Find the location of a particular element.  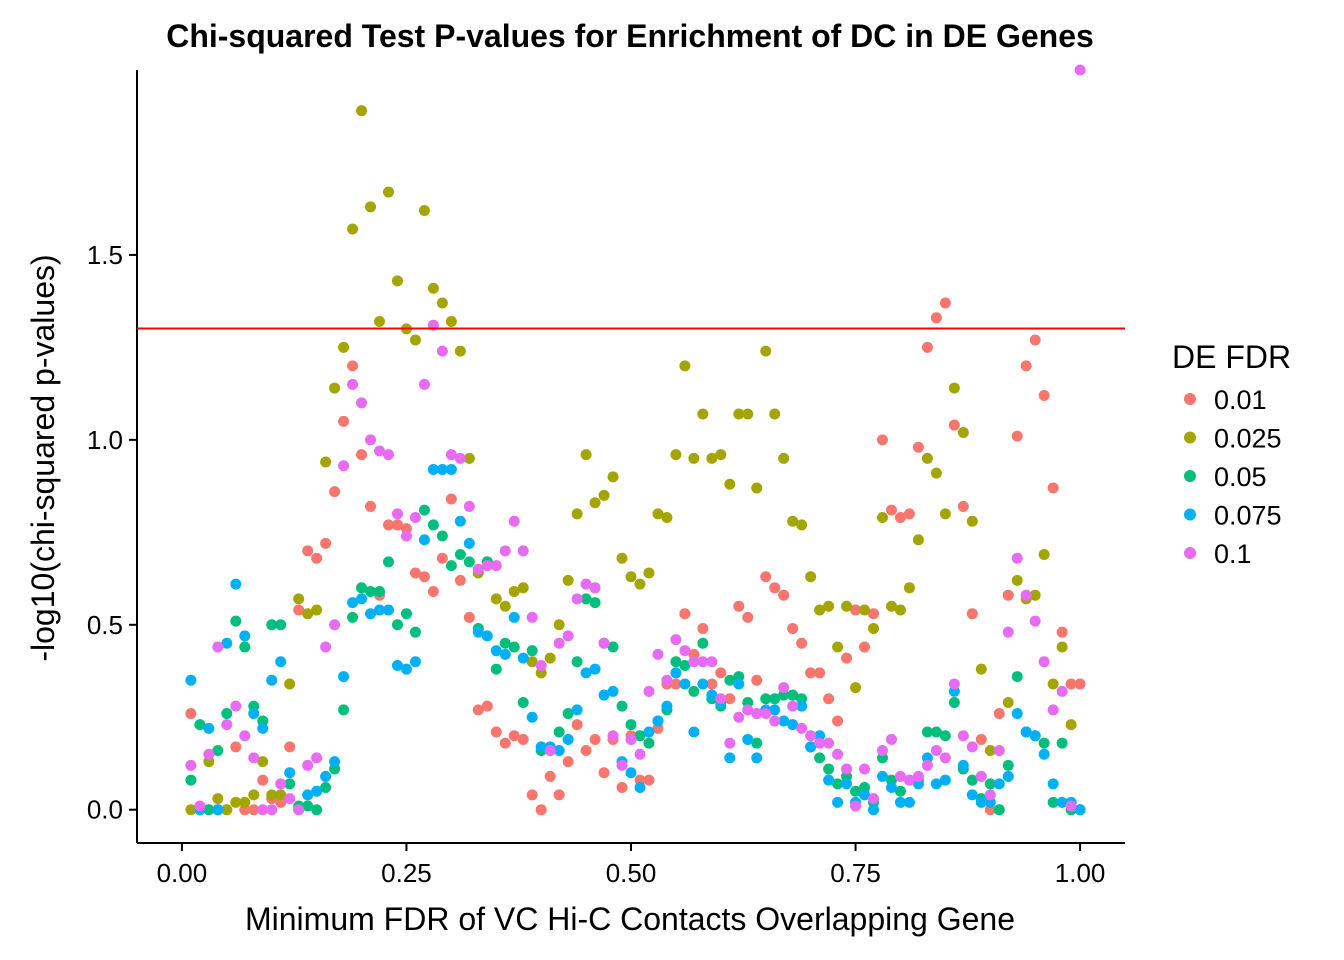

legend-key is located at coordinates (1190, 553).